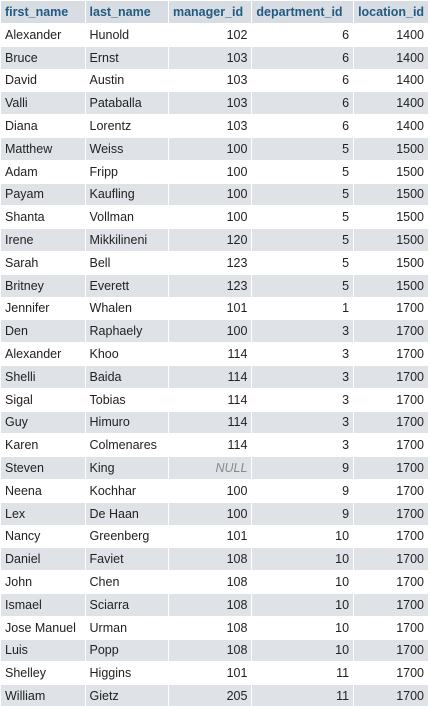 The height and width of the screenshot is (706, 430). Describe the element at coordinates (43, 559) in the screenshot. I see `cell-first-name: Daniel` at that location.